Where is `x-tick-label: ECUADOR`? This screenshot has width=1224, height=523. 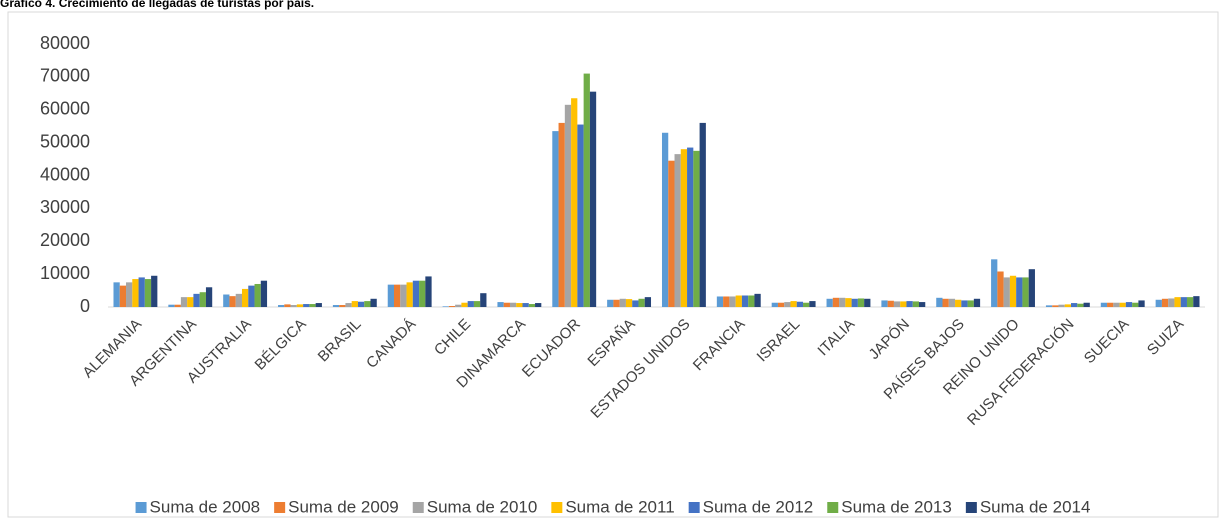
x-tick-label: ECUADOR is located at coordinates (551, 348).